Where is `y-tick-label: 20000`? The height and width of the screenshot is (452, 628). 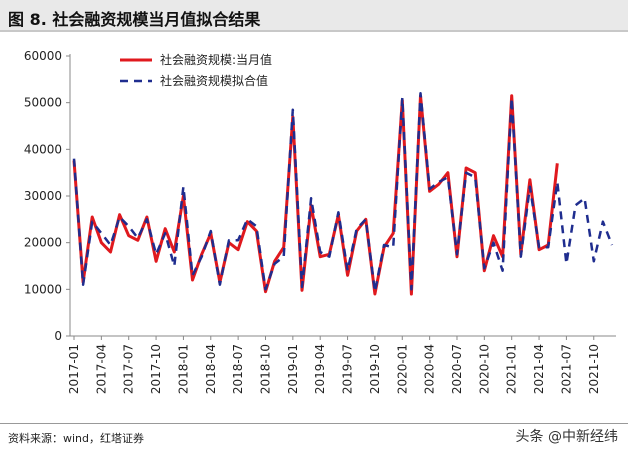 y-tick-label: 20000 is located at coordinates (43, 243).